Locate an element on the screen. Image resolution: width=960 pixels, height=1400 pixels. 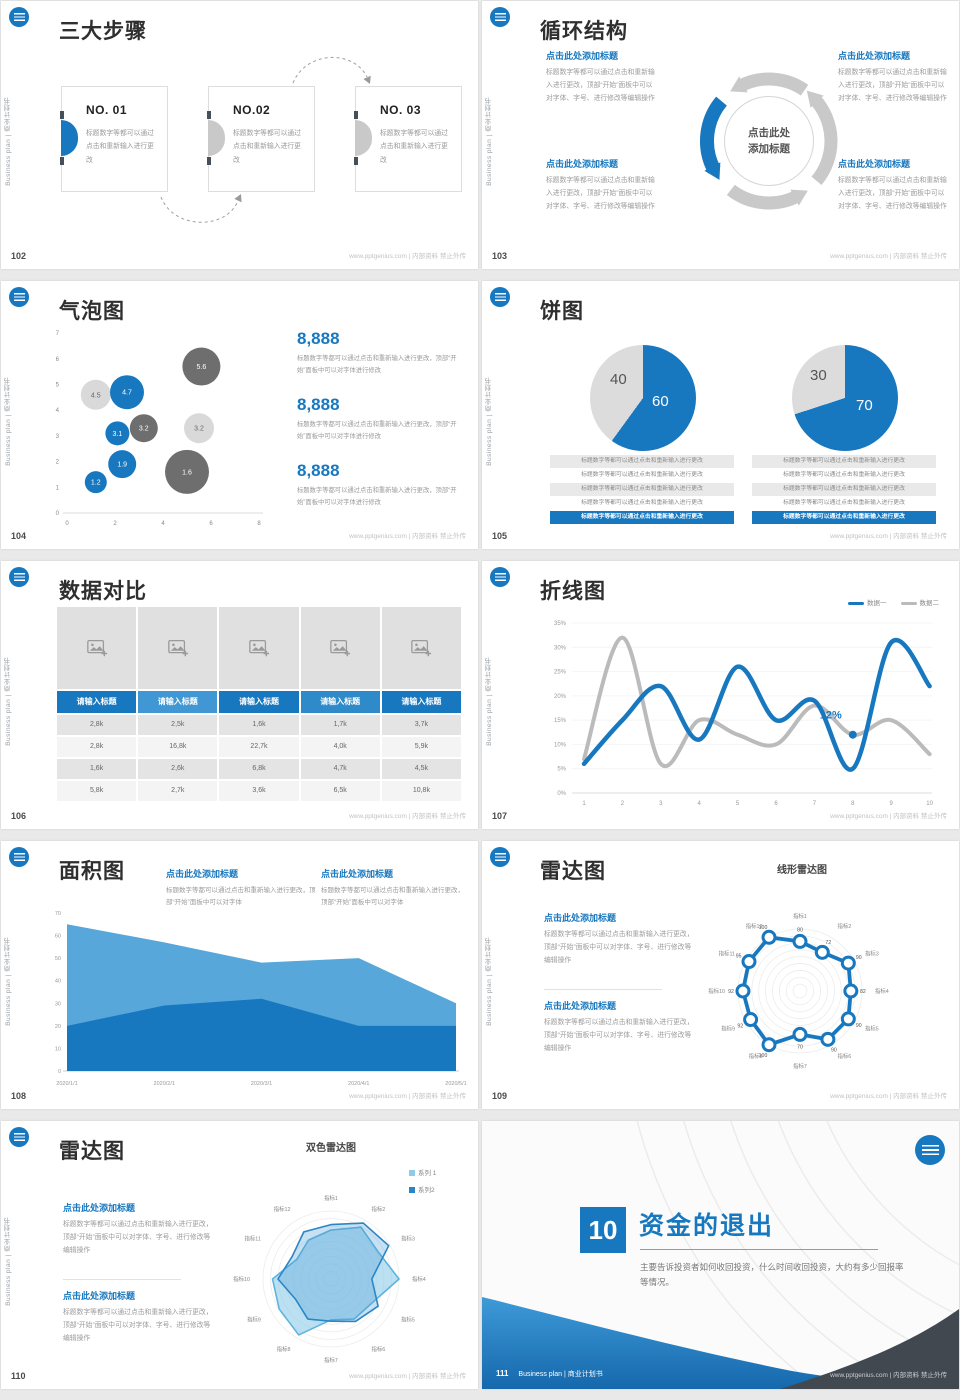
footer-brand-text: Business plan | 商业计划书 is located at coordinates (560, 1374).